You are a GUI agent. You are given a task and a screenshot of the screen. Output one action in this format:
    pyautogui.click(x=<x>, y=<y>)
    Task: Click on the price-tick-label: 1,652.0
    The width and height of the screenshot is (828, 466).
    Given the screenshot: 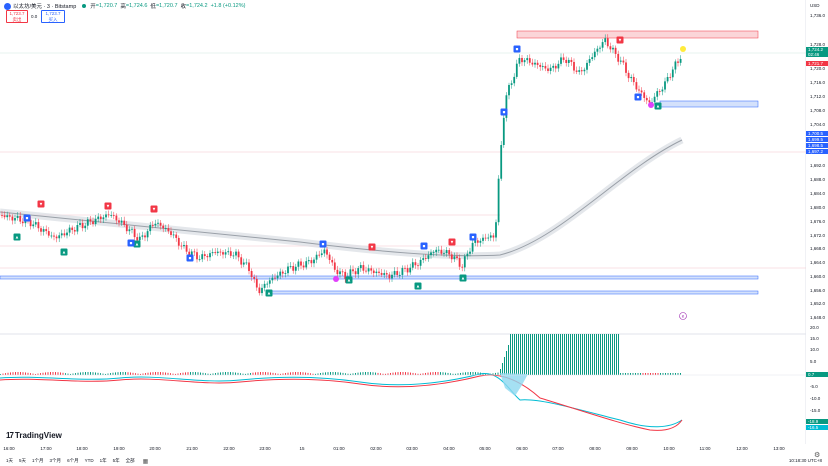 What is the action you would take?
    pyautogui.click(x=818, y=303)
    